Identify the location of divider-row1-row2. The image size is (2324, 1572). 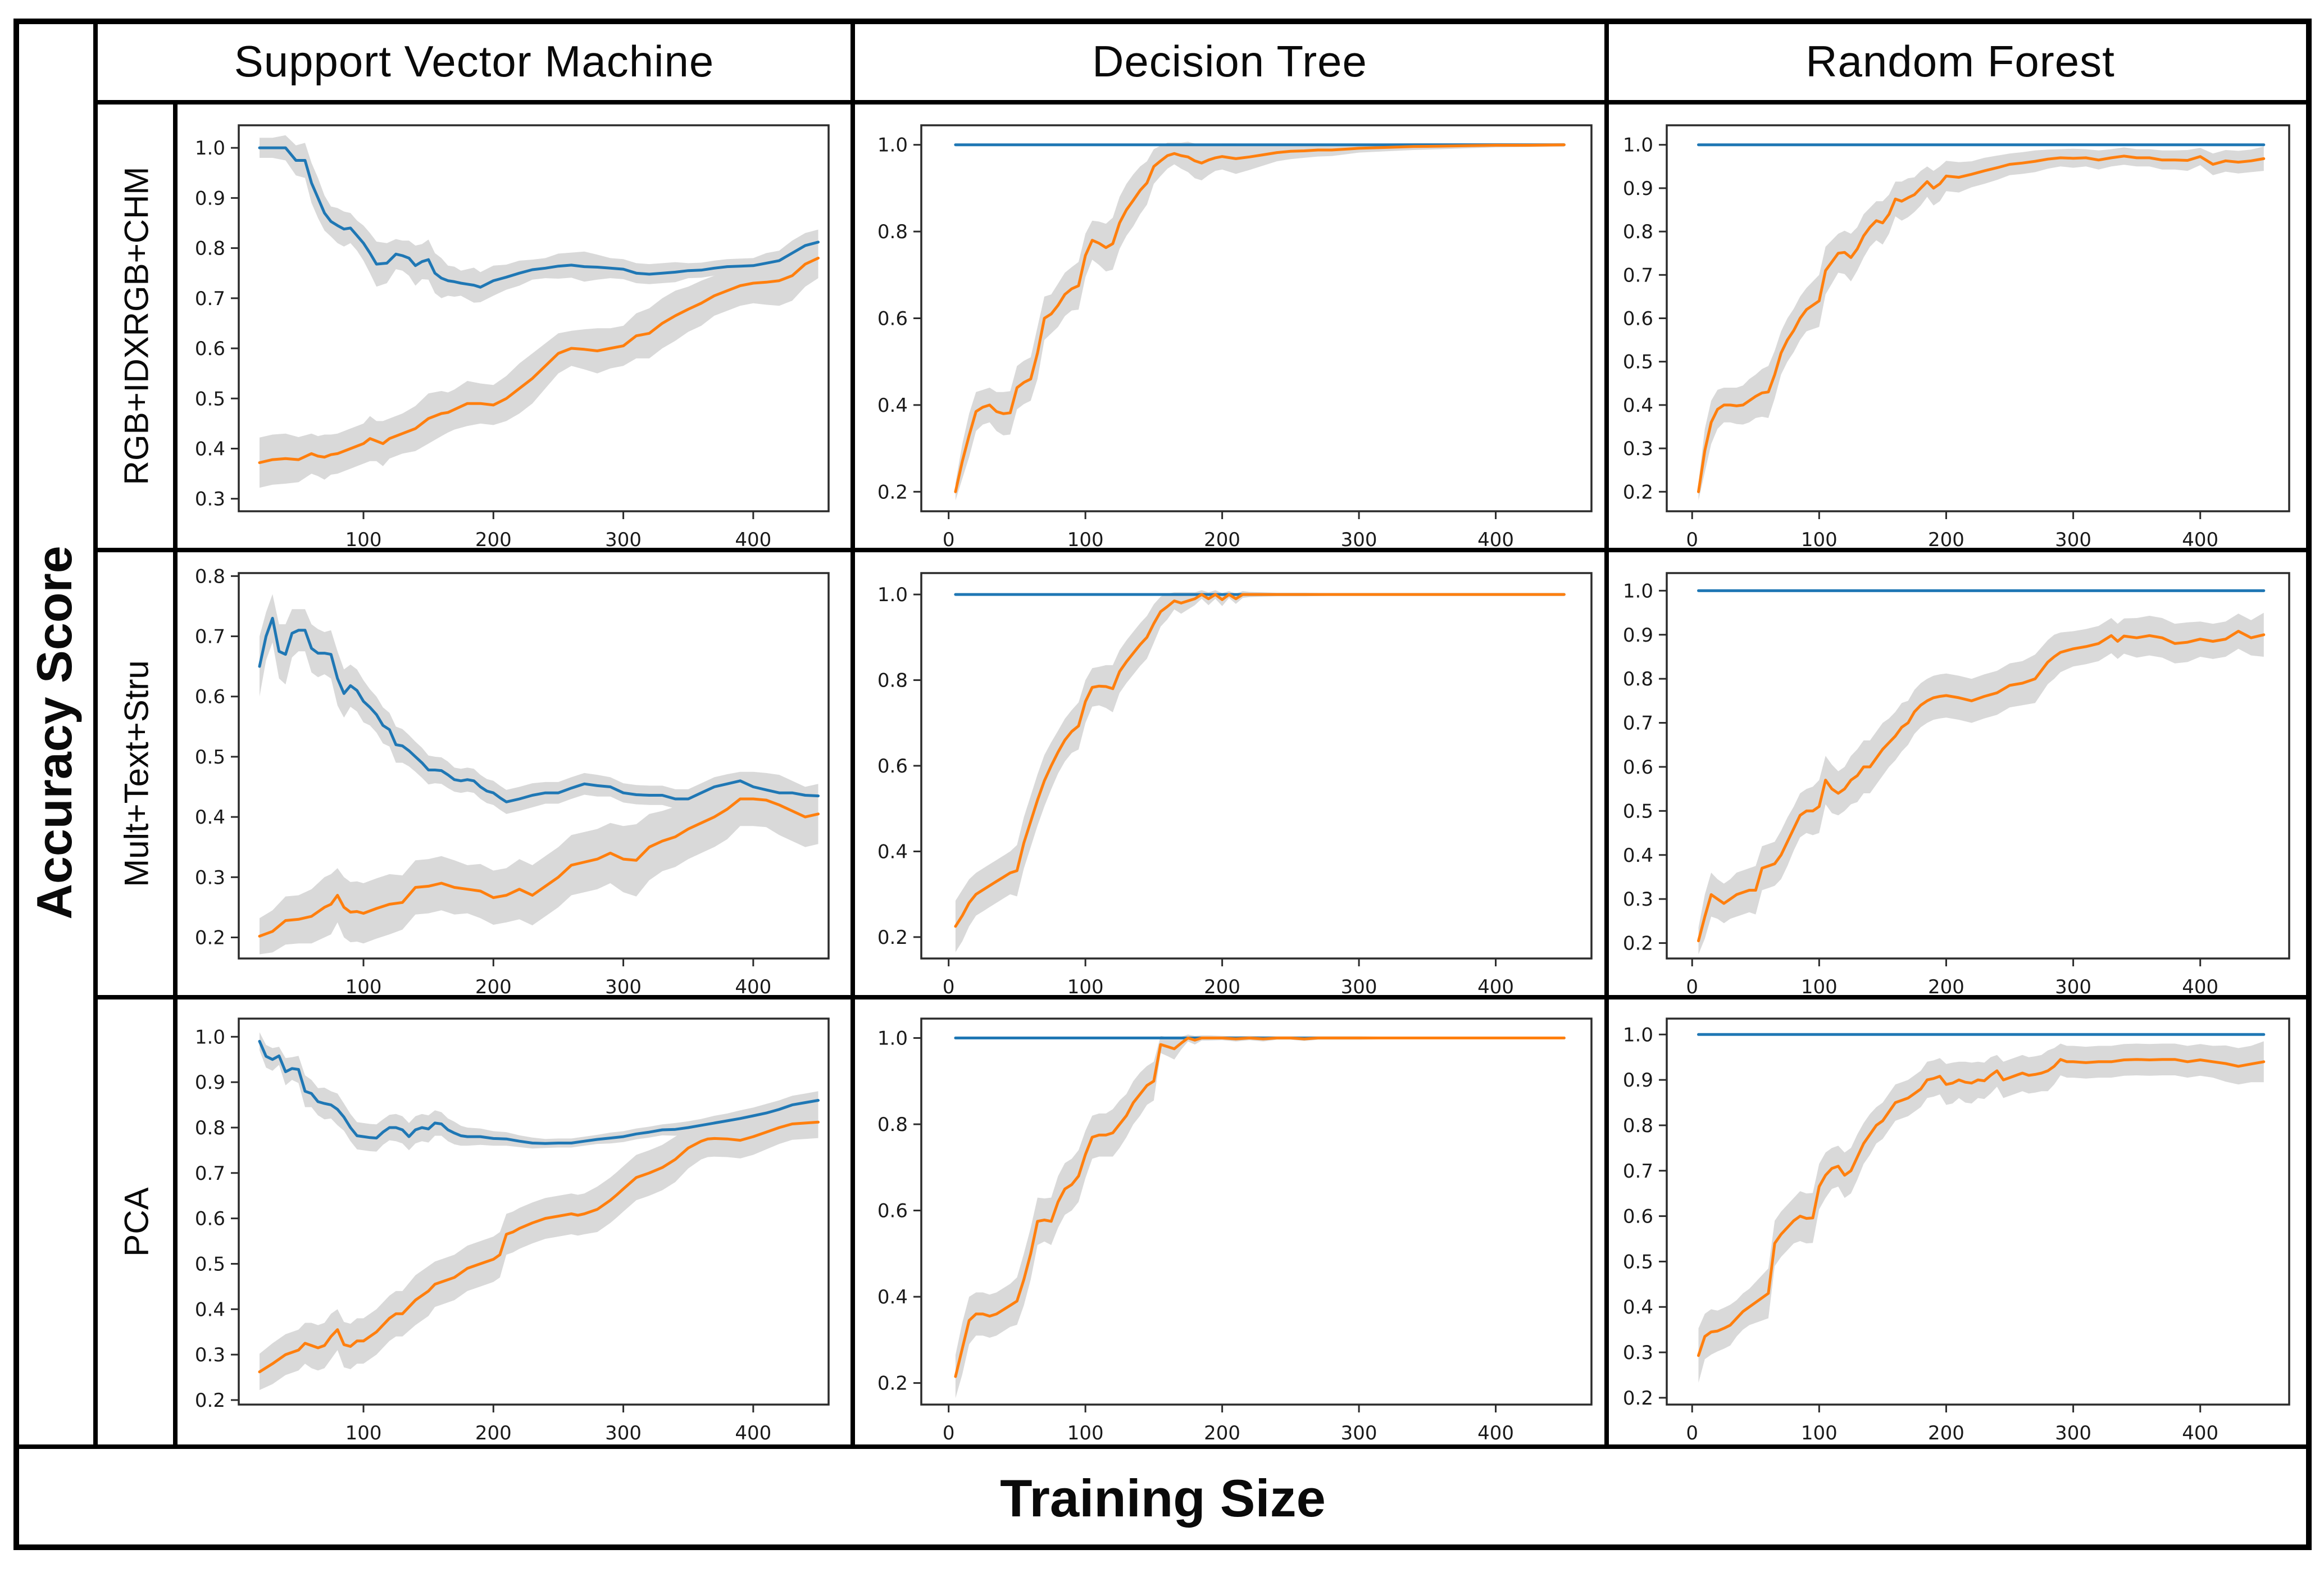
(1202, 550).